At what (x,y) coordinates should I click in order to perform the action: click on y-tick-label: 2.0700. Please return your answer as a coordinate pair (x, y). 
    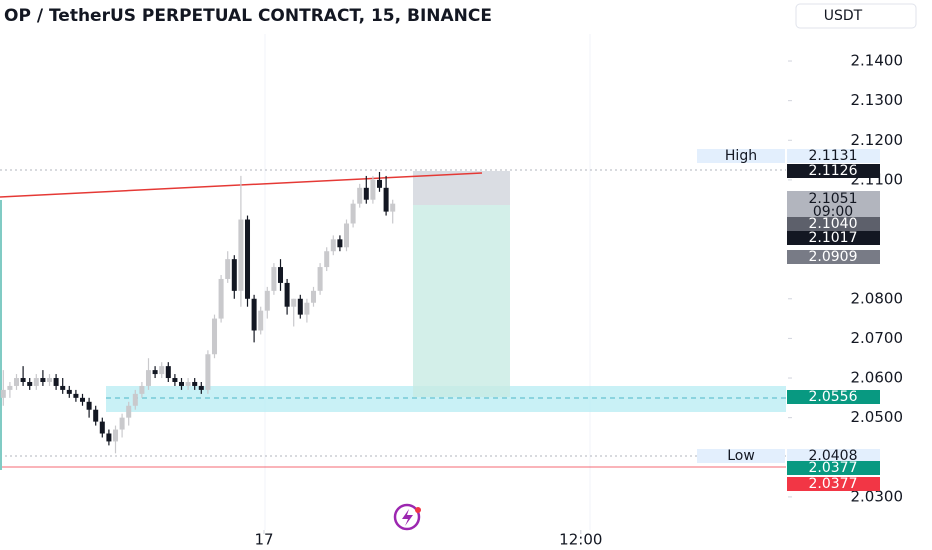
    Looking at the image, I should click on (877, 338).